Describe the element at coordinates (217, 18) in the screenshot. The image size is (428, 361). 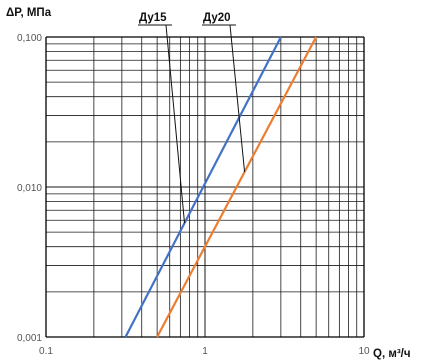
I see `callout-label-du20: Ду20` at that location.